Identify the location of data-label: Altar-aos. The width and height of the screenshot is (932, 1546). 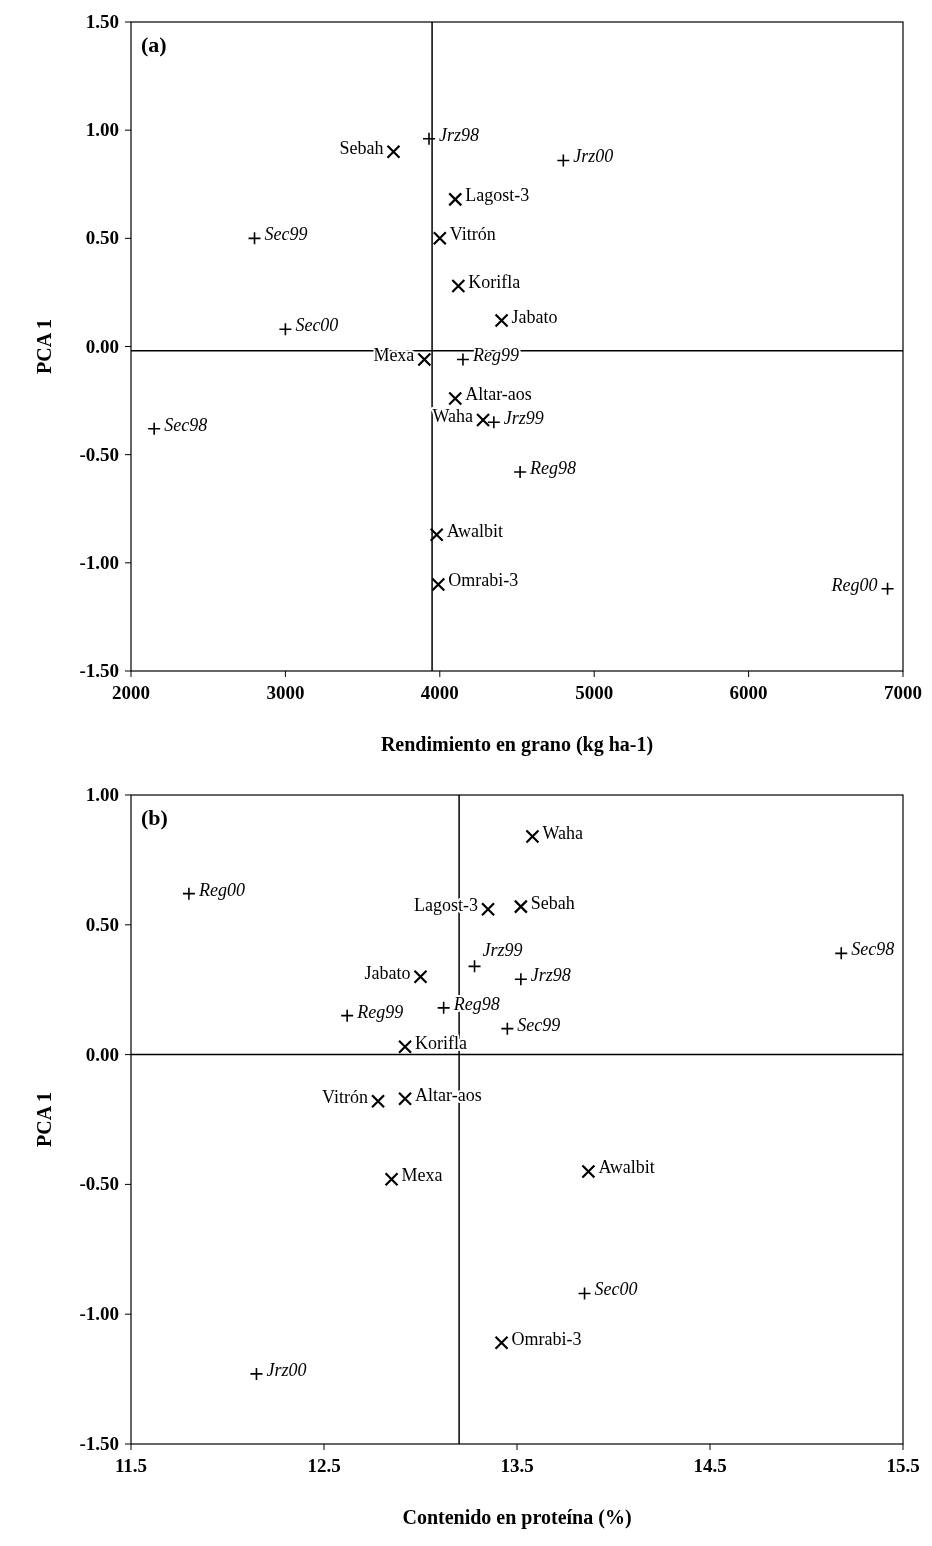
(498, 394).